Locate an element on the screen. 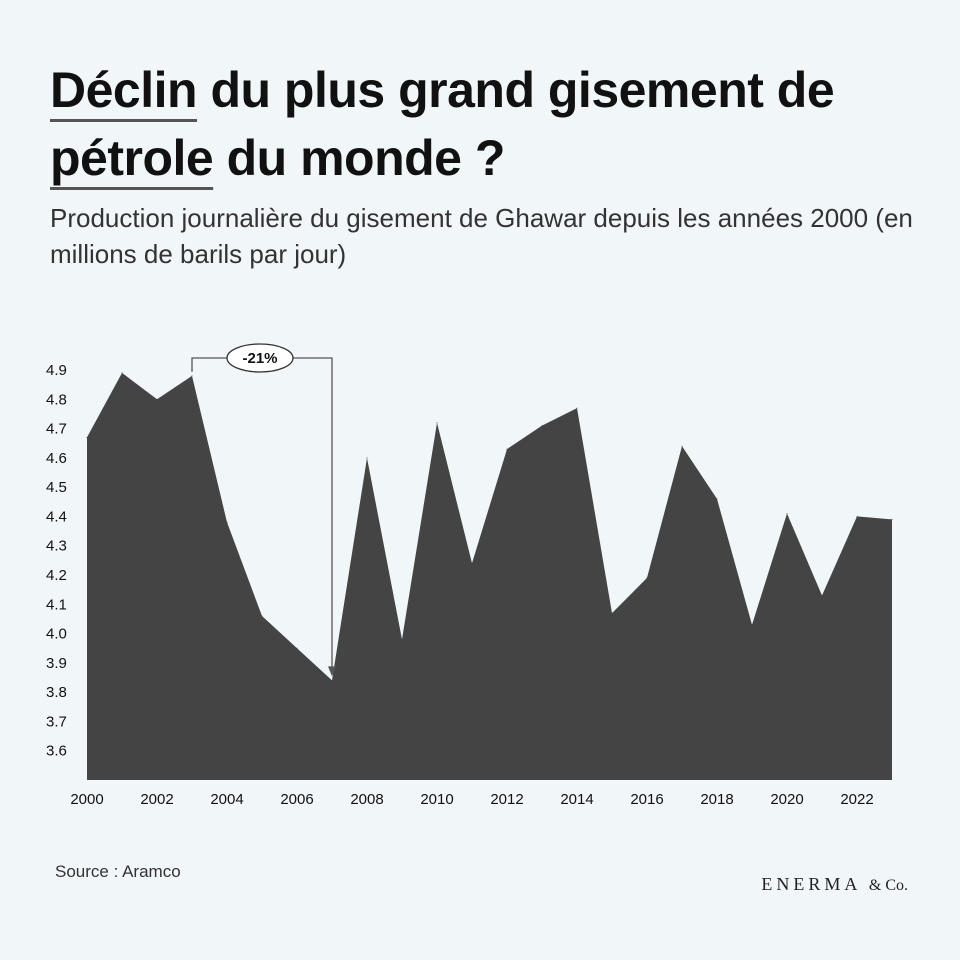 This screenshot has height=960, width=960. brand-logo: ENERMA & Co. is located at coordinates (834, 884).